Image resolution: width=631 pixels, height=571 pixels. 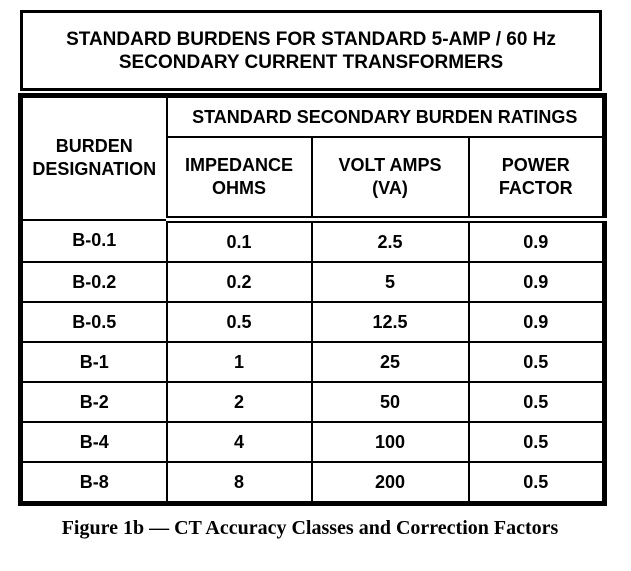 What do you see at coordinates (93, 157) in the screenshot?
I see `corner-header-burden-designation: BURDEN DESIGNATION` at bounding box center [93, 157].